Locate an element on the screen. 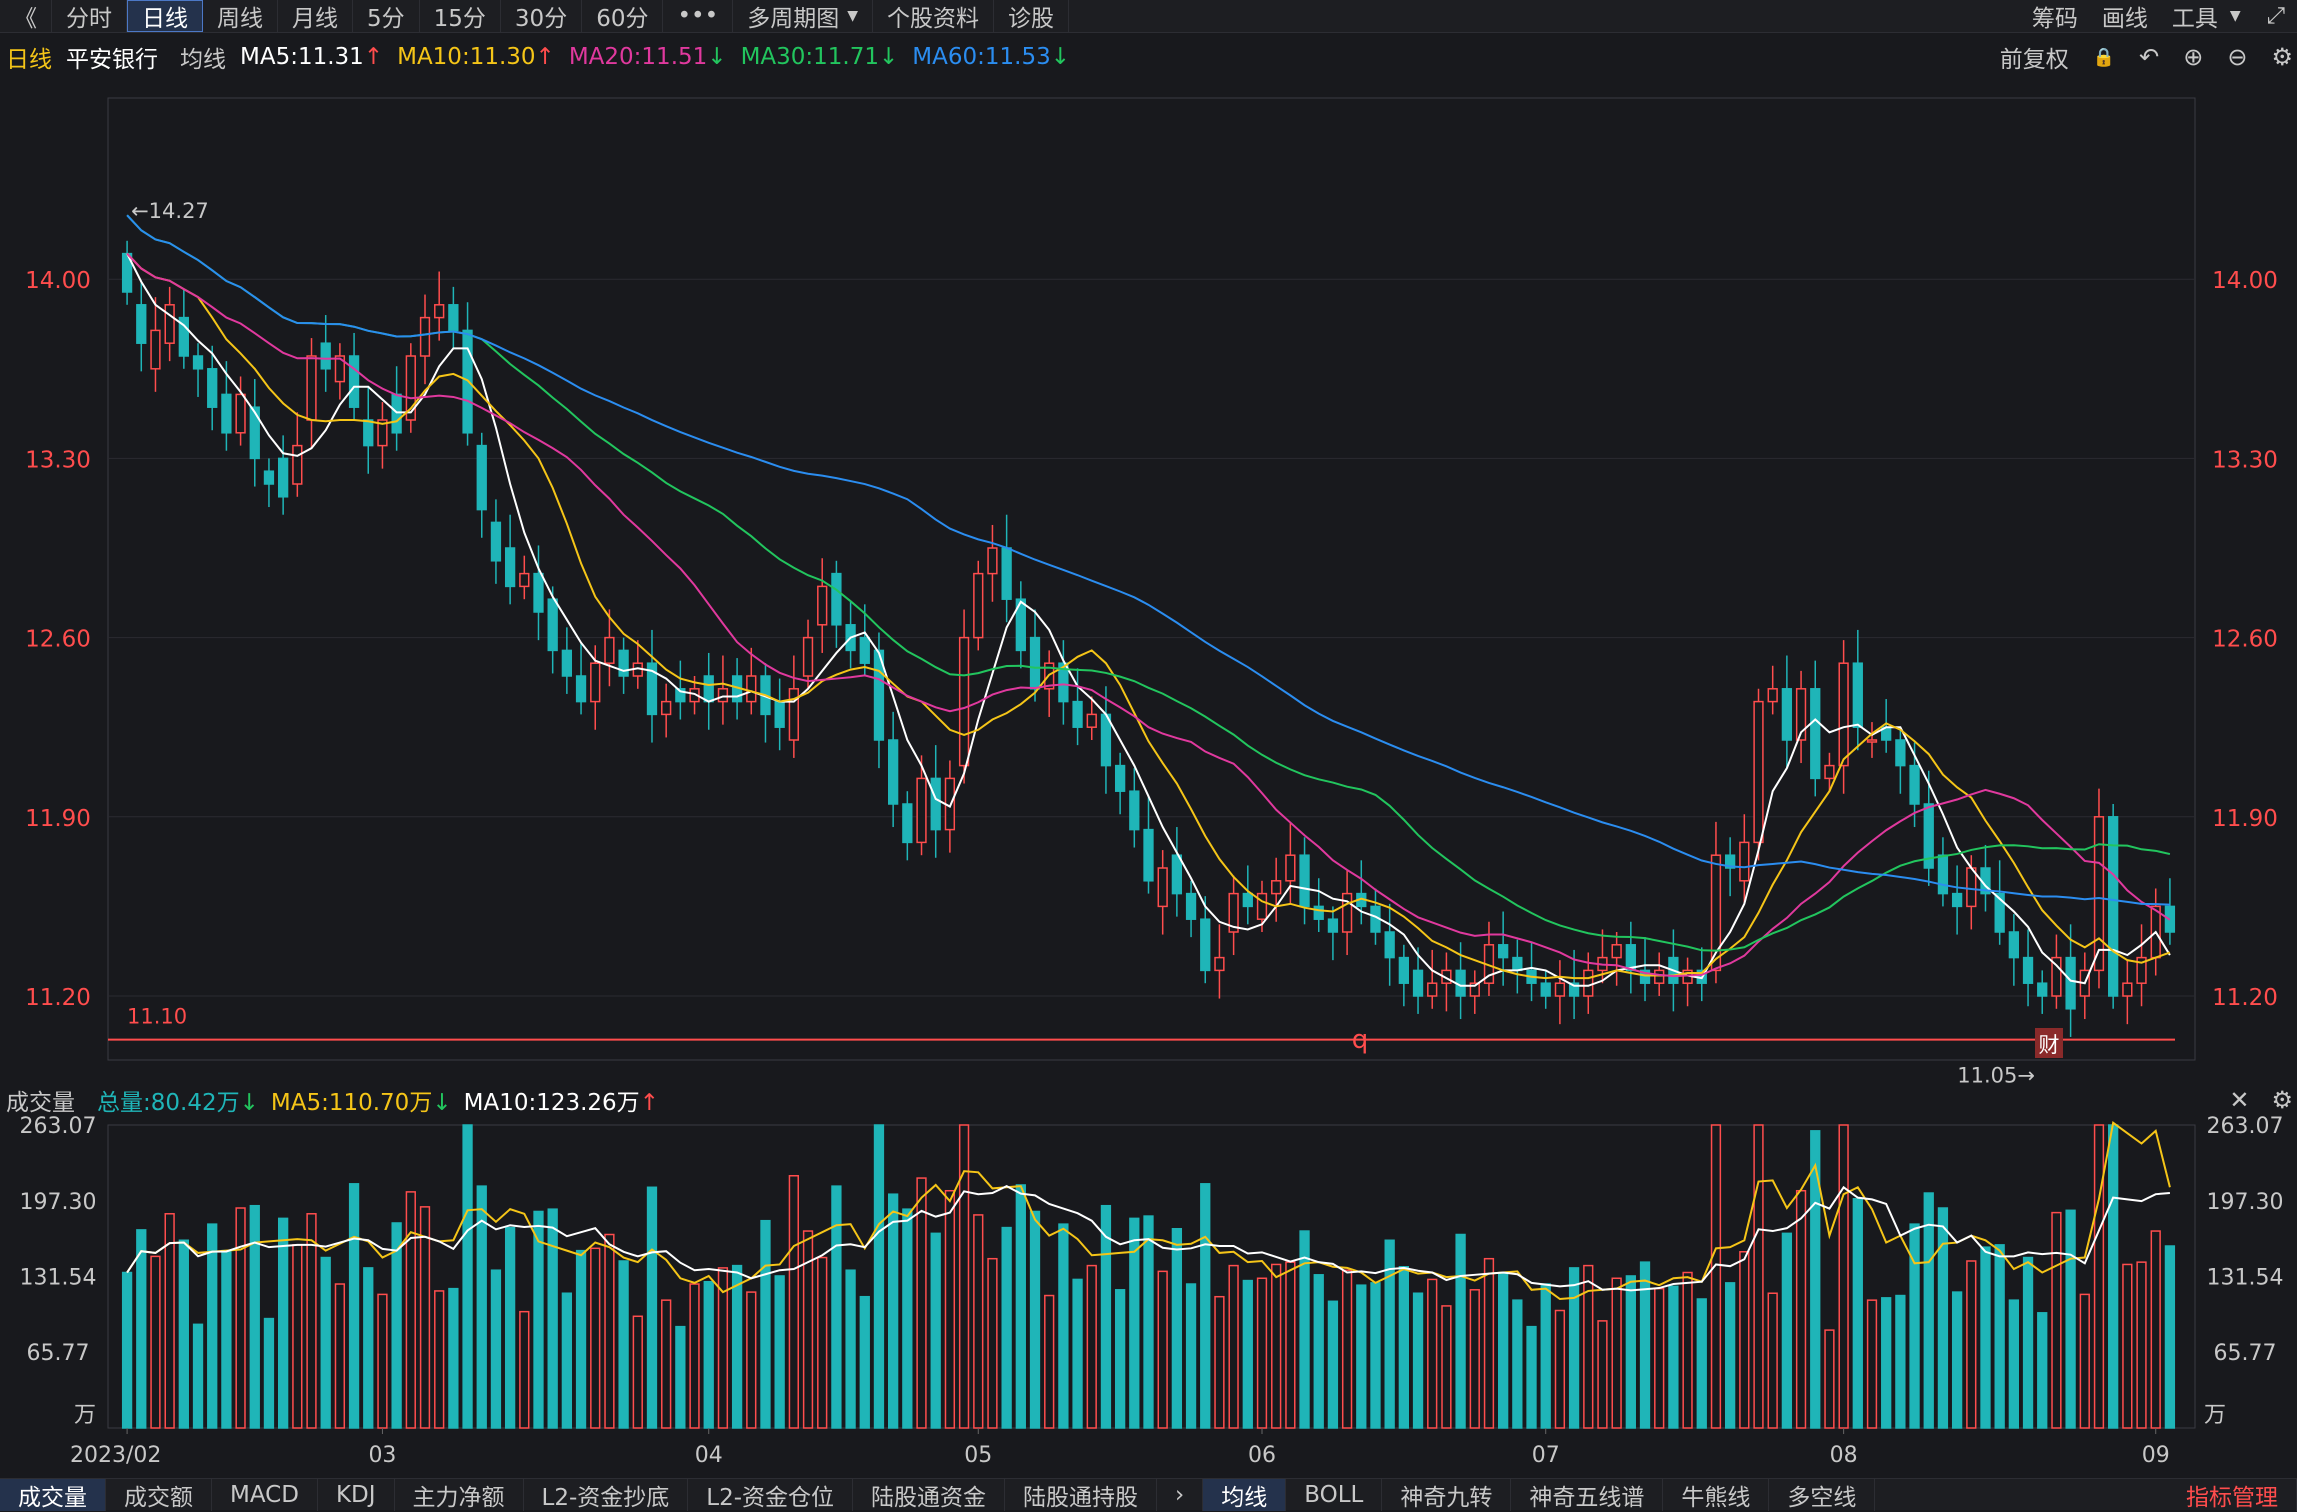 Image resolution: width=2297 pixels, height=1512 pixels. lock-icon: 🔒 is located at coordinates (2104, 57).